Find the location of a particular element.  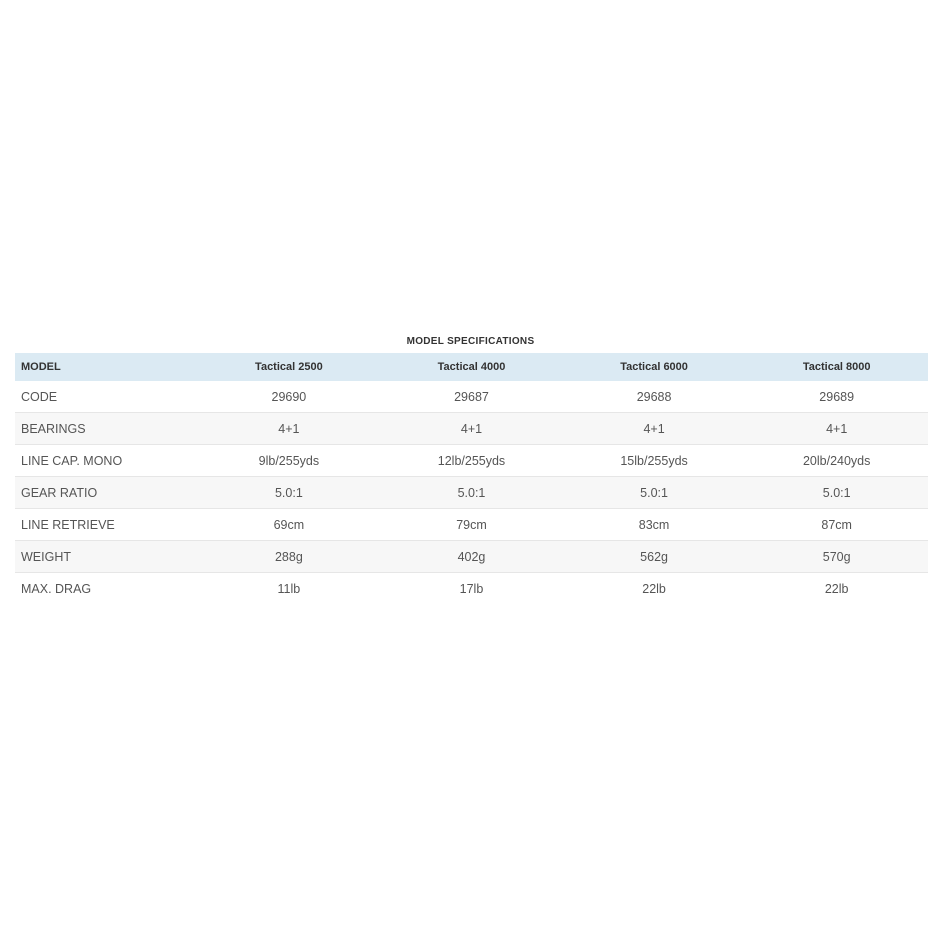

table-row: BEARINGS 4+1 4+1 4+1 4+1 is located at coordinates (471, 428).